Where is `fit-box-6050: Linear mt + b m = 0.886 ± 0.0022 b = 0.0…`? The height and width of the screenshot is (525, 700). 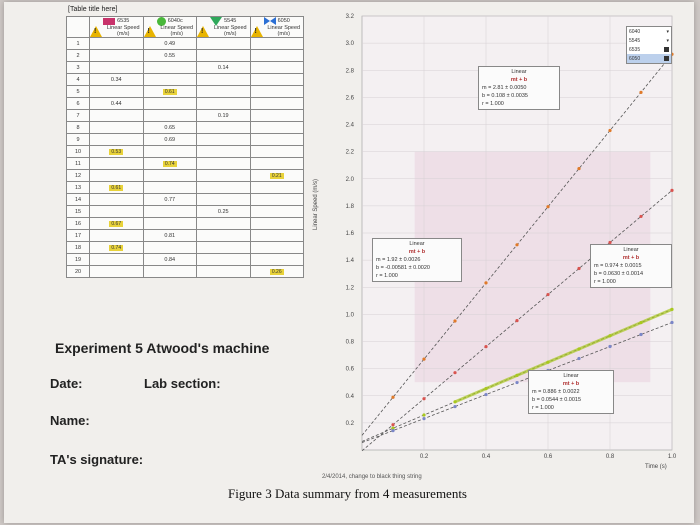 fit-box-6050: Linear mt + b m = 0.886 ± 0.0022 b = 0.0… is located at coordinates (571, 392).